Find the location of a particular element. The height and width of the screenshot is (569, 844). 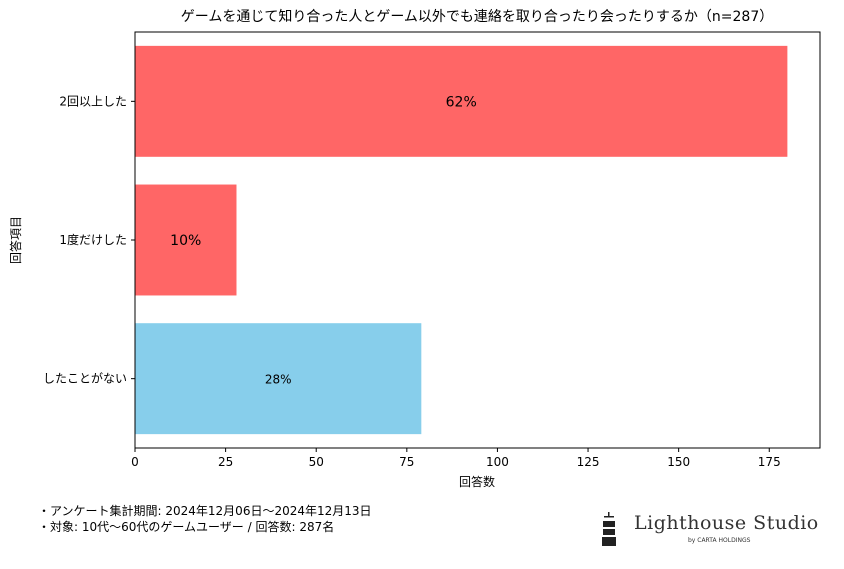

data-label: 10% is located at coordinates (185, 241).